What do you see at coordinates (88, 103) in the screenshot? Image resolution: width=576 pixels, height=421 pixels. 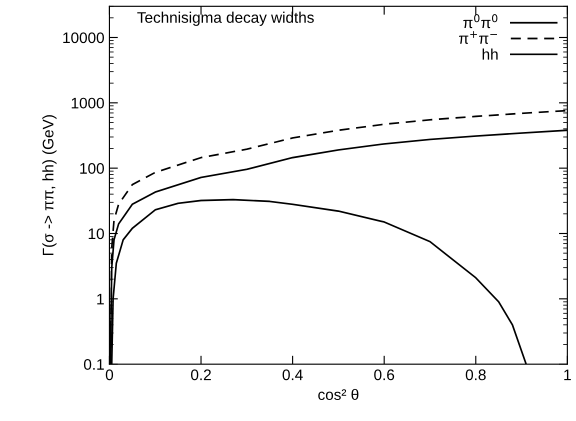 I see `y-tick-label: 1000` at bounding box center [88, 103].